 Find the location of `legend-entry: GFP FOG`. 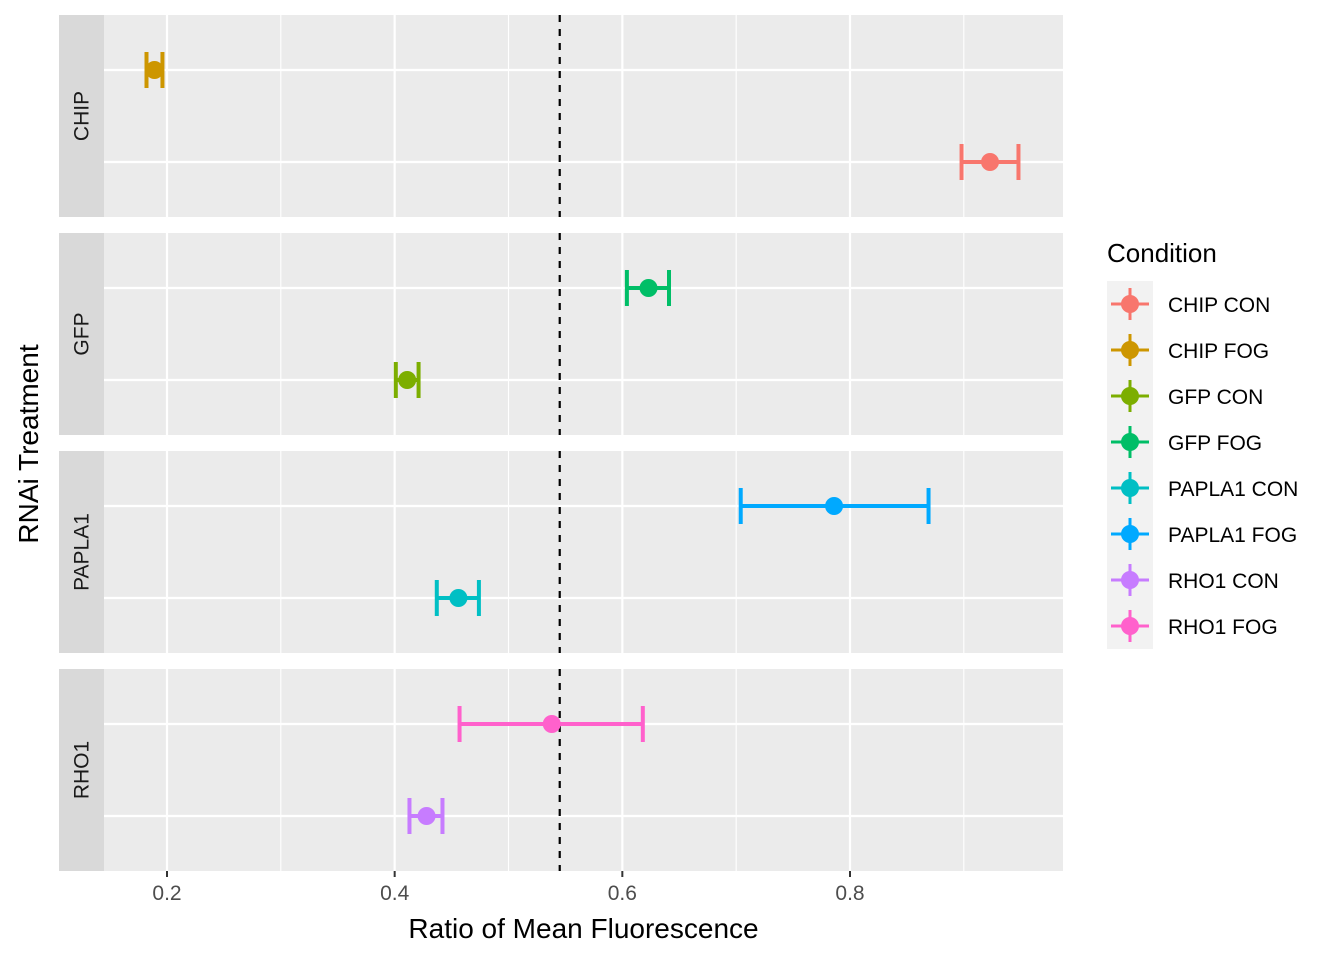

legend-entry: GFP FOG is located at coordinates (1184, 442).